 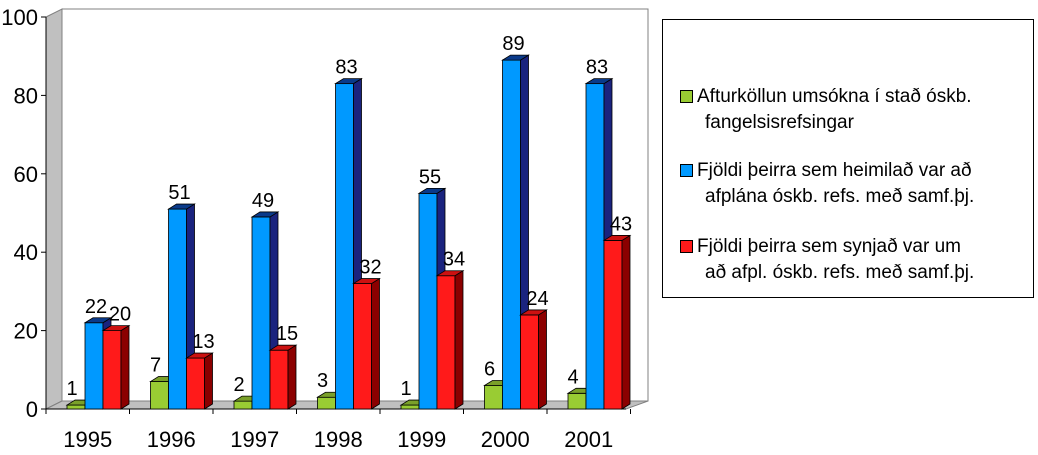 What do you see at coordinates (513, 44) in the screenshot?
I see `data-label: 89` at bounding box center [513, 44].